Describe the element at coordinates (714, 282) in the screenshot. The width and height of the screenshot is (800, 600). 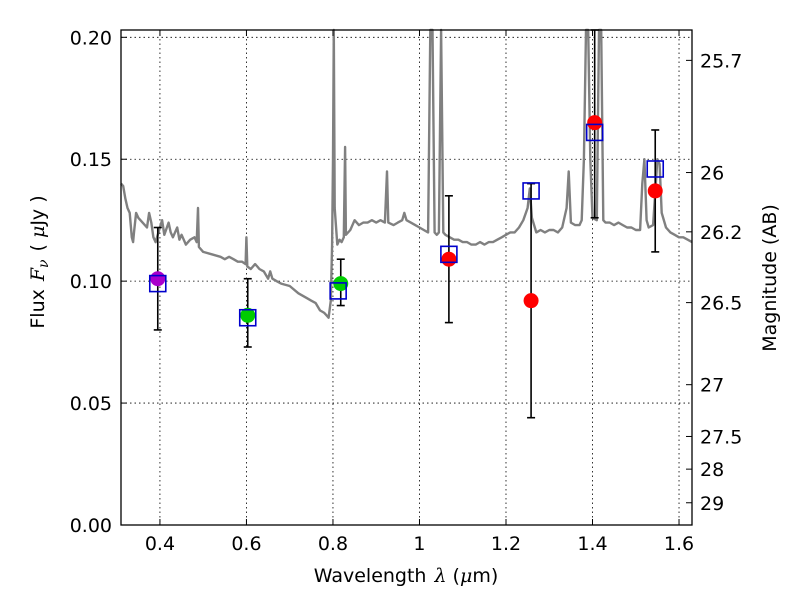
I see `y2-axis-ticks: 25.7 26 26.2 26.5 27 27.5 28 29` at that location.